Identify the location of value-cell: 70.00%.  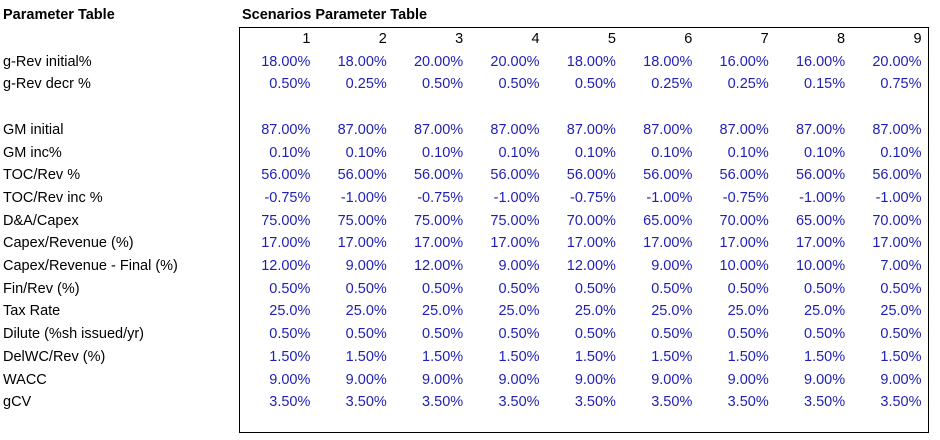
(897, 220).